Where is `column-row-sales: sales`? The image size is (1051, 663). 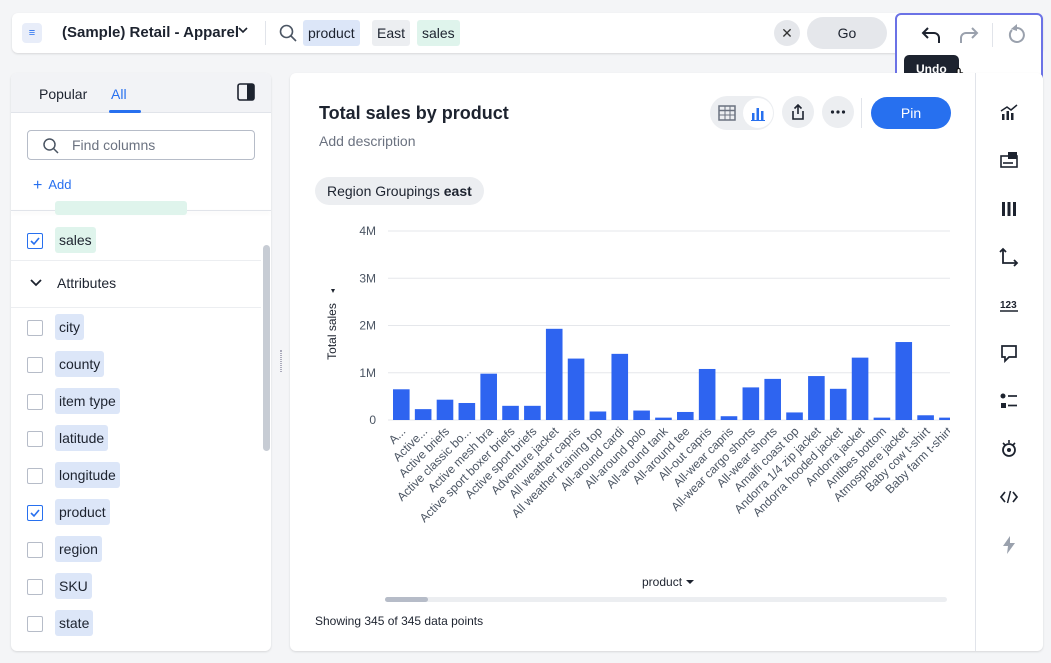
column-row-sales: sales is located at coordinates (136, 240).